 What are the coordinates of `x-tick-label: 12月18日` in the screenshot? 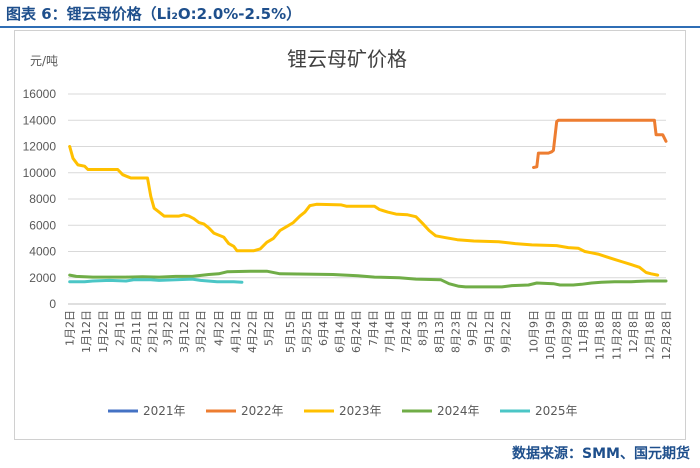 It's located at (649, 335).